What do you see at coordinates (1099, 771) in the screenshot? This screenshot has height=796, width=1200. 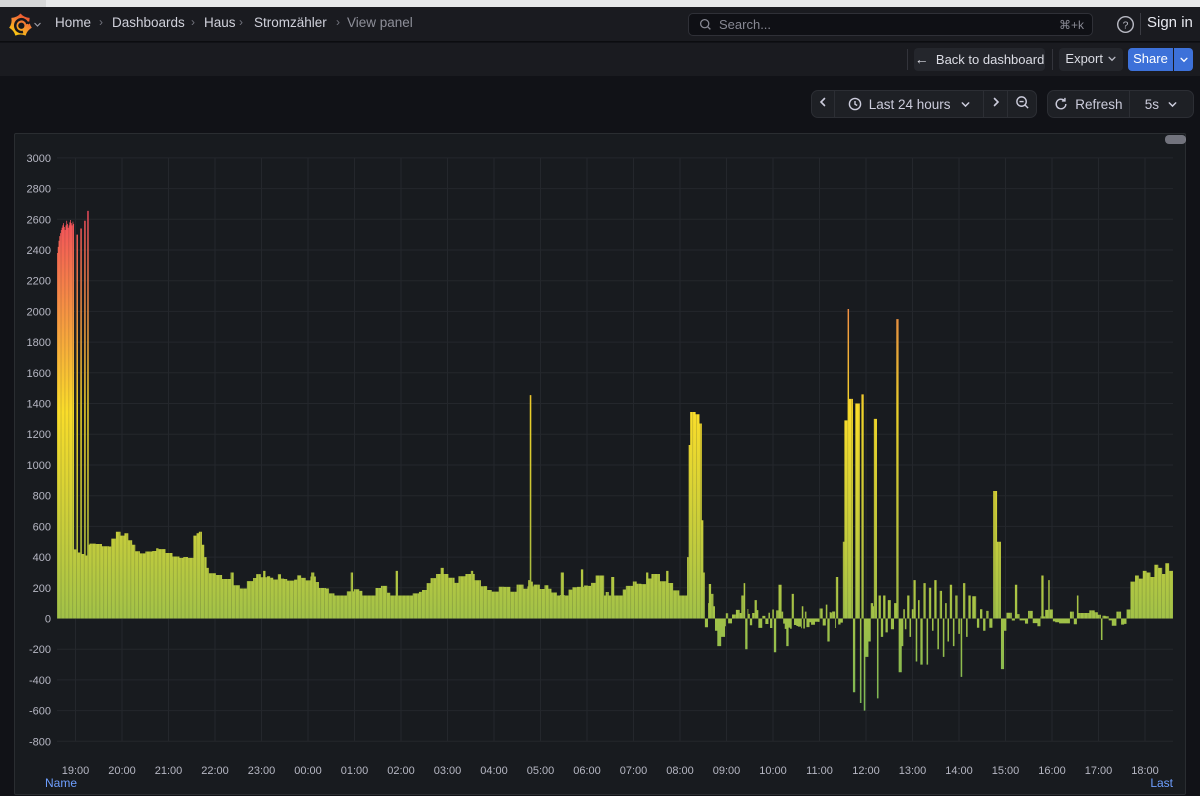 I see `svg-text: 17:00` at bounding box center [1099, 771].